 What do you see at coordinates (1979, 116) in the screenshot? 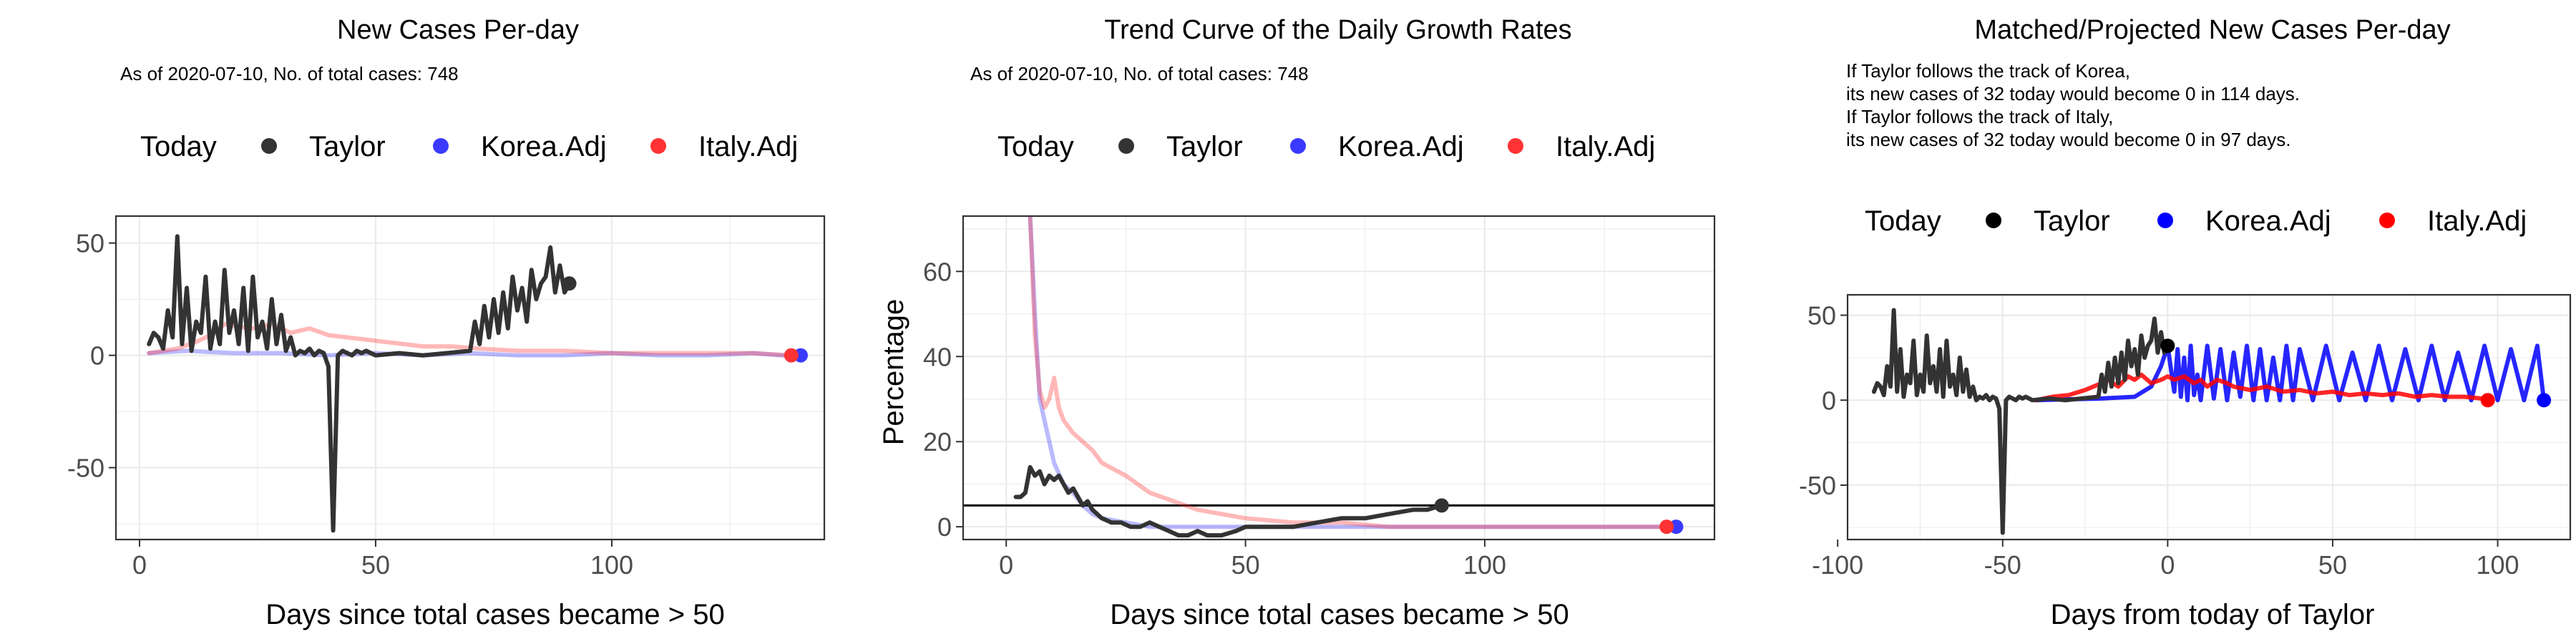
I see `subtitle-line: If Taylor follows the track of Italy,` at bounding box center [1979, 116].